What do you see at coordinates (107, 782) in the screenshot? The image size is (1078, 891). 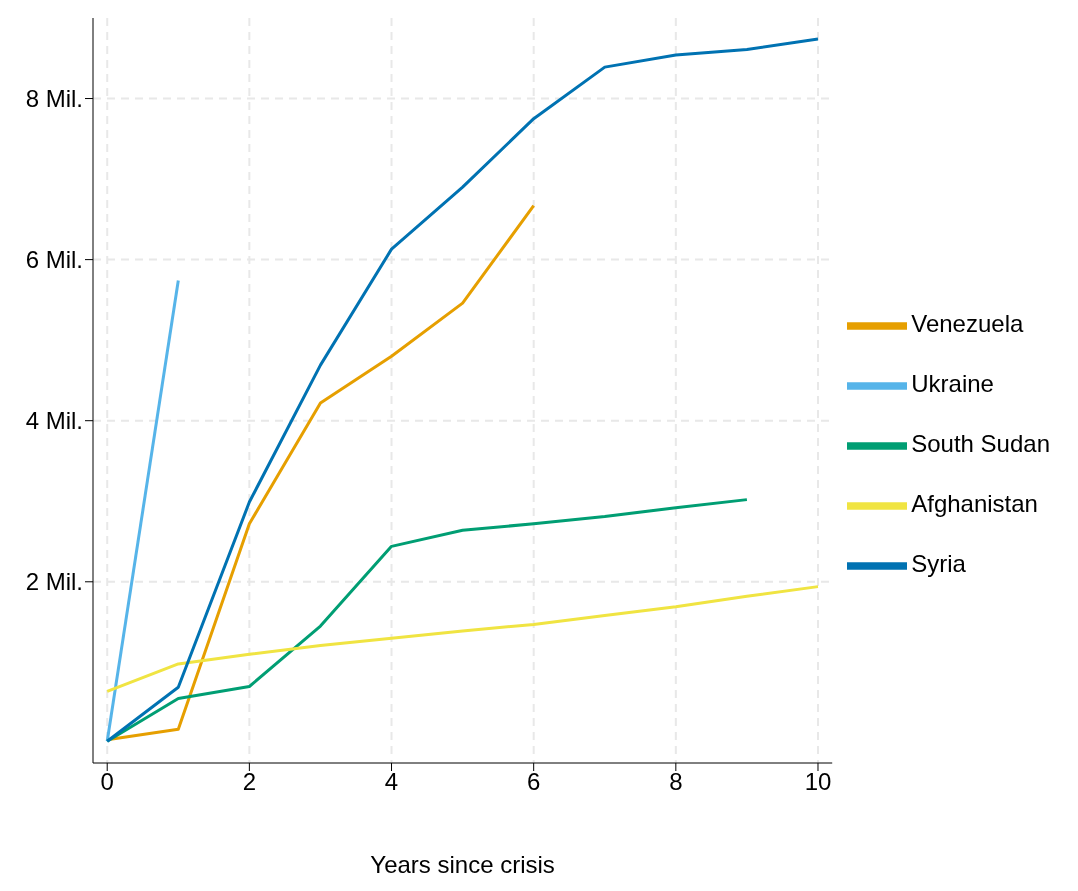 I see `x-tick-label: 0` at bounding box center [107, 782].